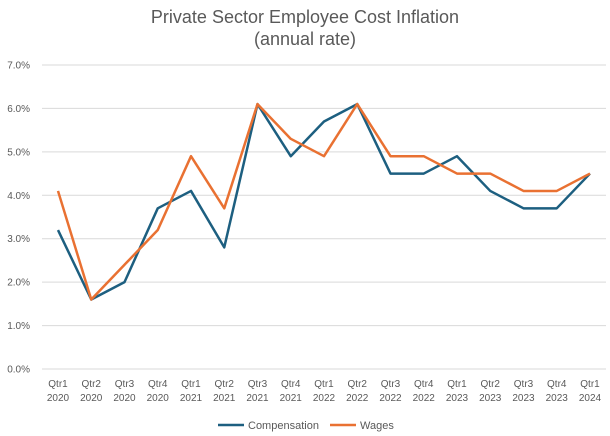 This screenshot has height=436, width=610. Describe the element at coordinates (283, 426) in the screenshot. I see `legend-label: Compensation` at that location.